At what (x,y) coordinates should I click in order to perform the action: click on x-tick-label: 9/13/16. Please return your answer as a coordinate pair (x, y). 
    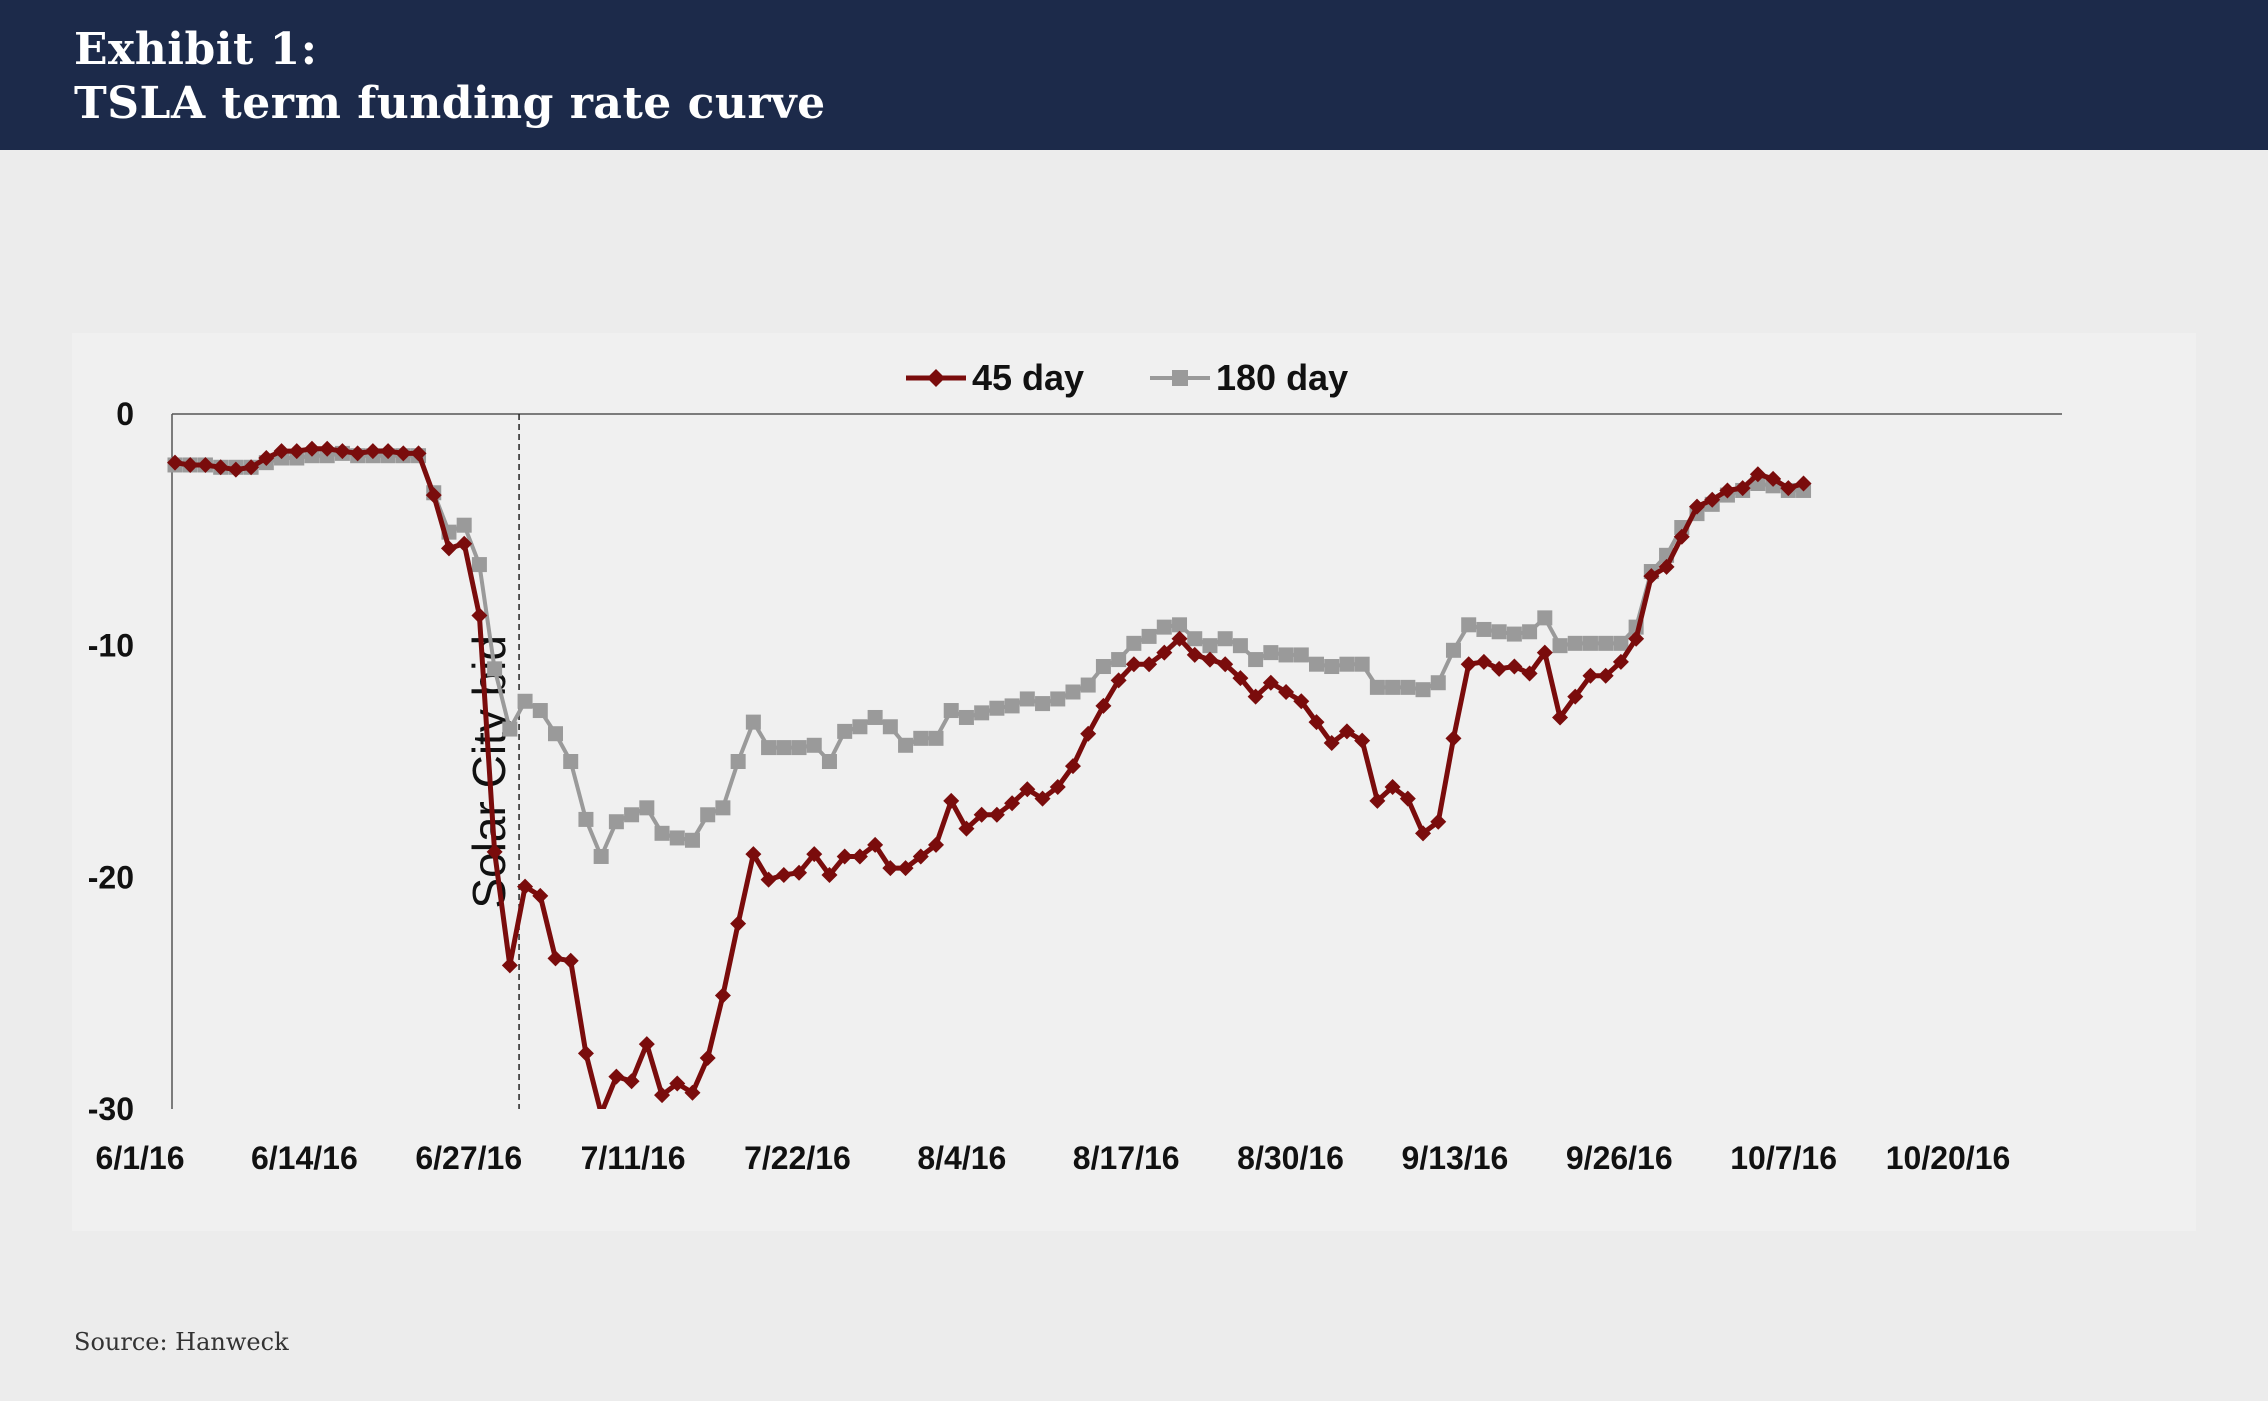
    Looking at the image, I should click on (1455, 1158).